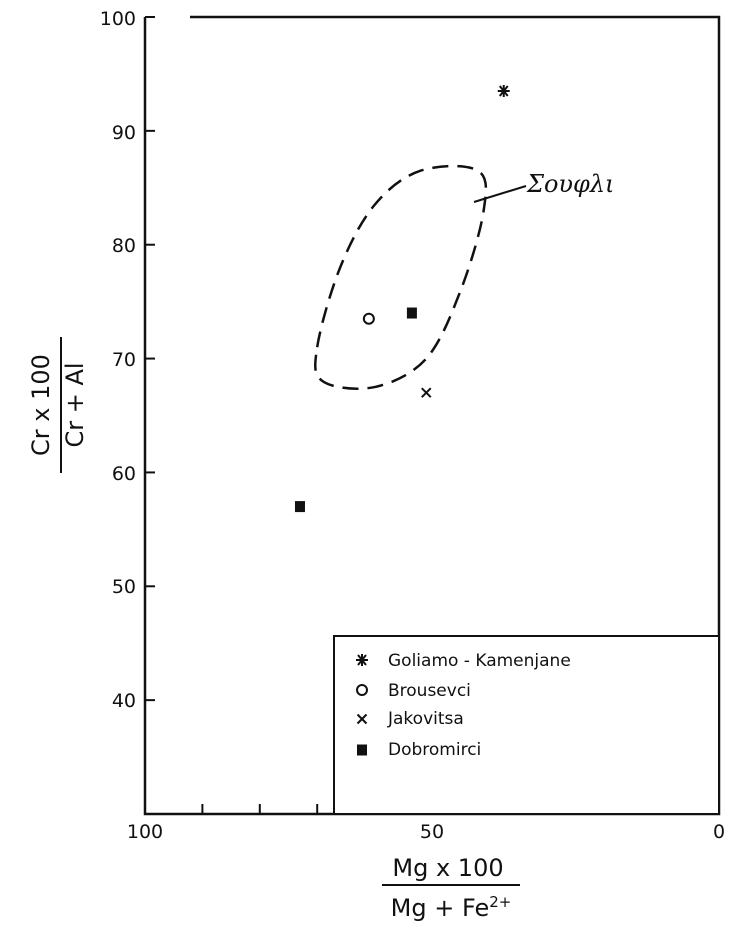 This screenshot has height=930, width=729. Describe the element at coordinates (75, 404) in the screenshot. I see `y-axis-label-denominator: Cr + Al` at that location.